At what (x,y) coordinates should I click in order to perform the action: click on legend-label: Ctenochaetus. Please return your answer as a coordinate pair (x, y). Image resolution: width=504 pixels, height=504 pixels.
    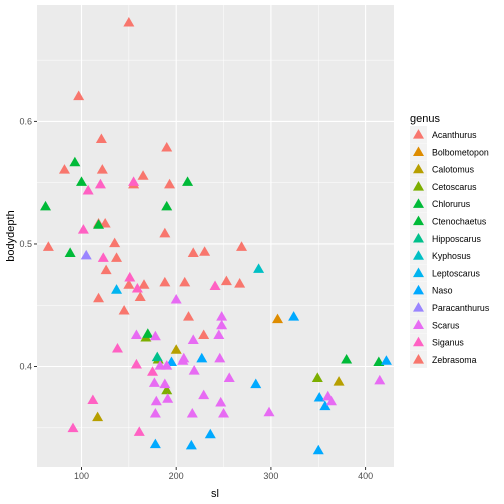
    Looking at the image, I should click on (459, 222).